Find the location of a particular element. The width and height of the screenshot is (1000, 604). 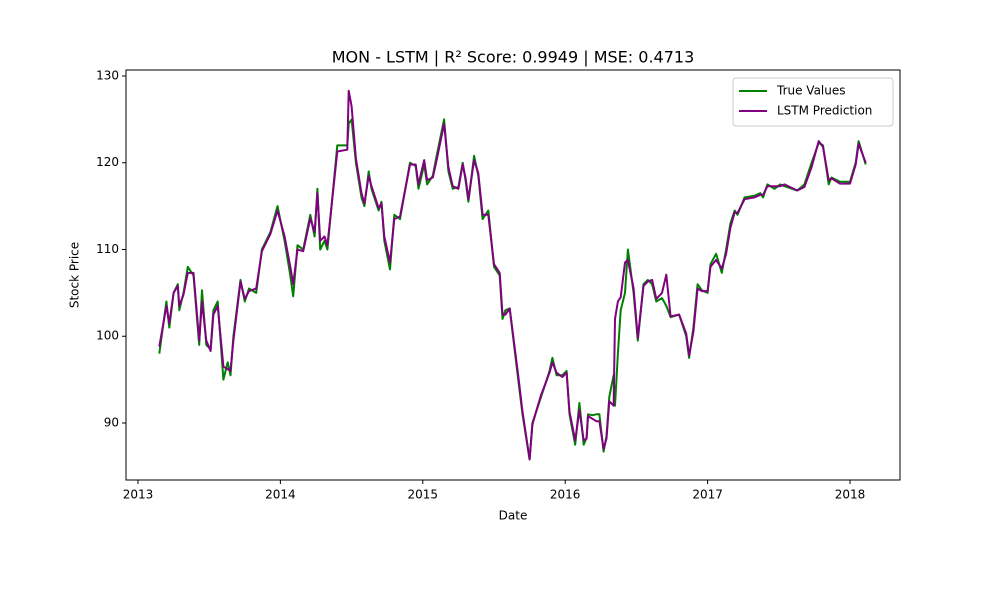

x-axis-label: Date is located at coordinates (513, 516).